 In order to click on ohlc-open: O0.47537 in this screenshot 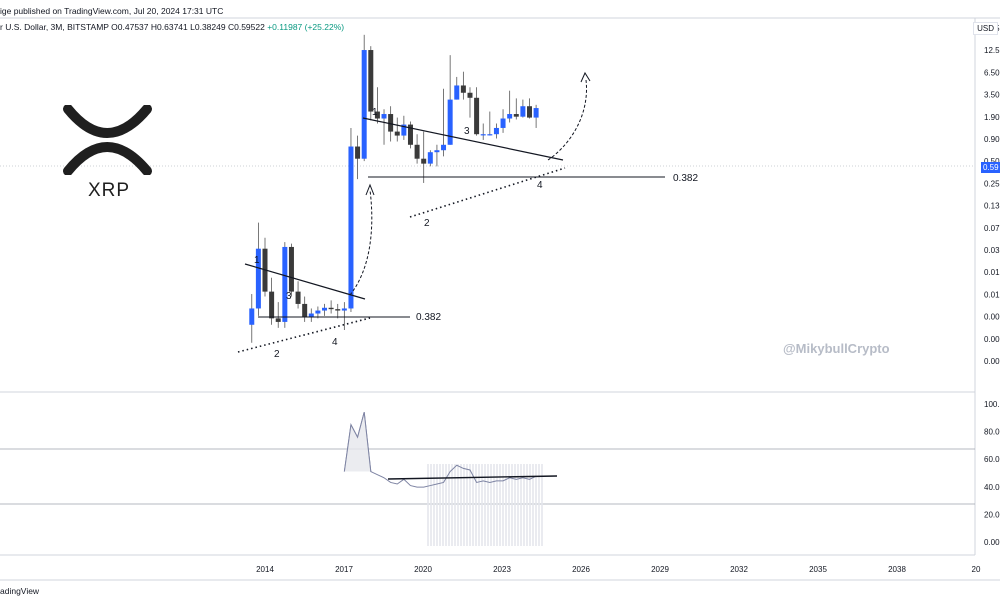, I will do `click(130, 27)`.